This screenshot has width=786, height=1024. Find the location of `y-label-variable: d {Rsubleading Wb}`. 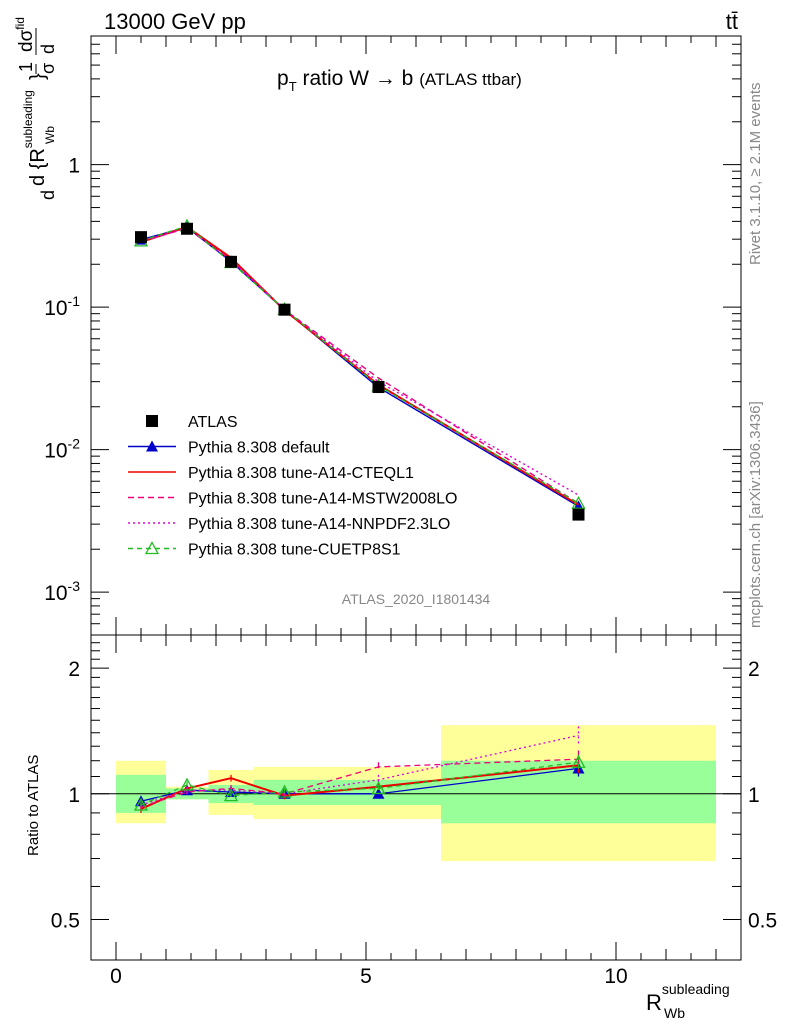

y-label-variable: d {Rsubleading Wb} is located at coordinates (39, 129).